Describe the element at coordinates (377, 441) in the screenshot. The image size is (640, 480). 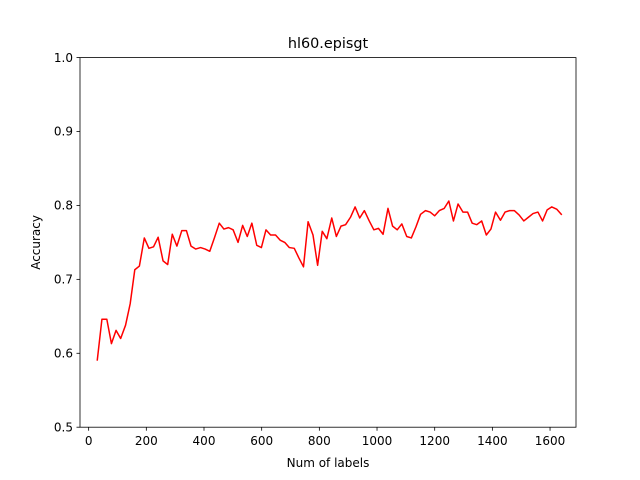
I see `x-tick-label: 1000` at that location.